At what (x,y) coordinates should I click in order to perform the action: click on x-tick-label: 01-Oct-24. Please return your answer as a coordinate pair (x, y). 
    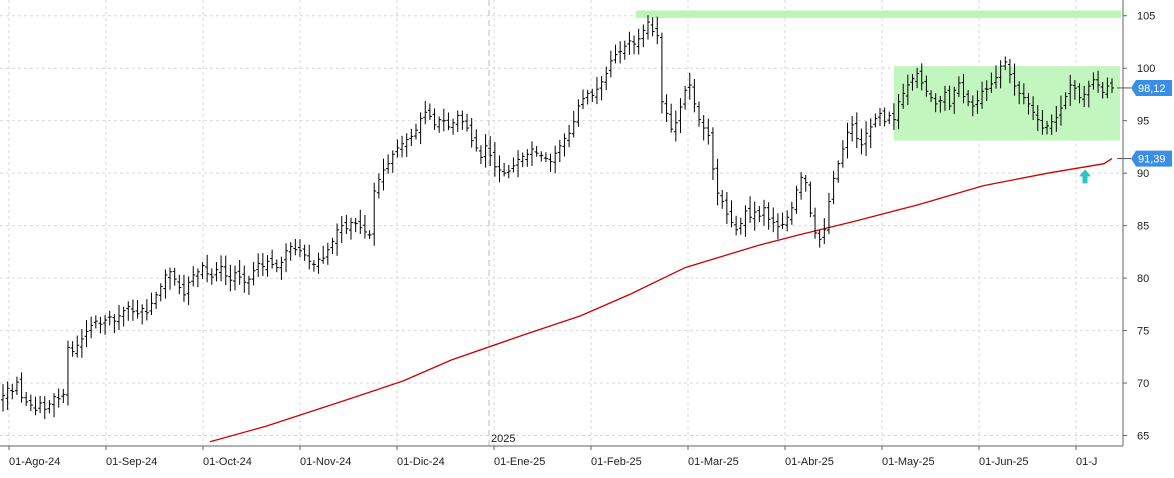
    Looking at the image, I should click on (227, 462).